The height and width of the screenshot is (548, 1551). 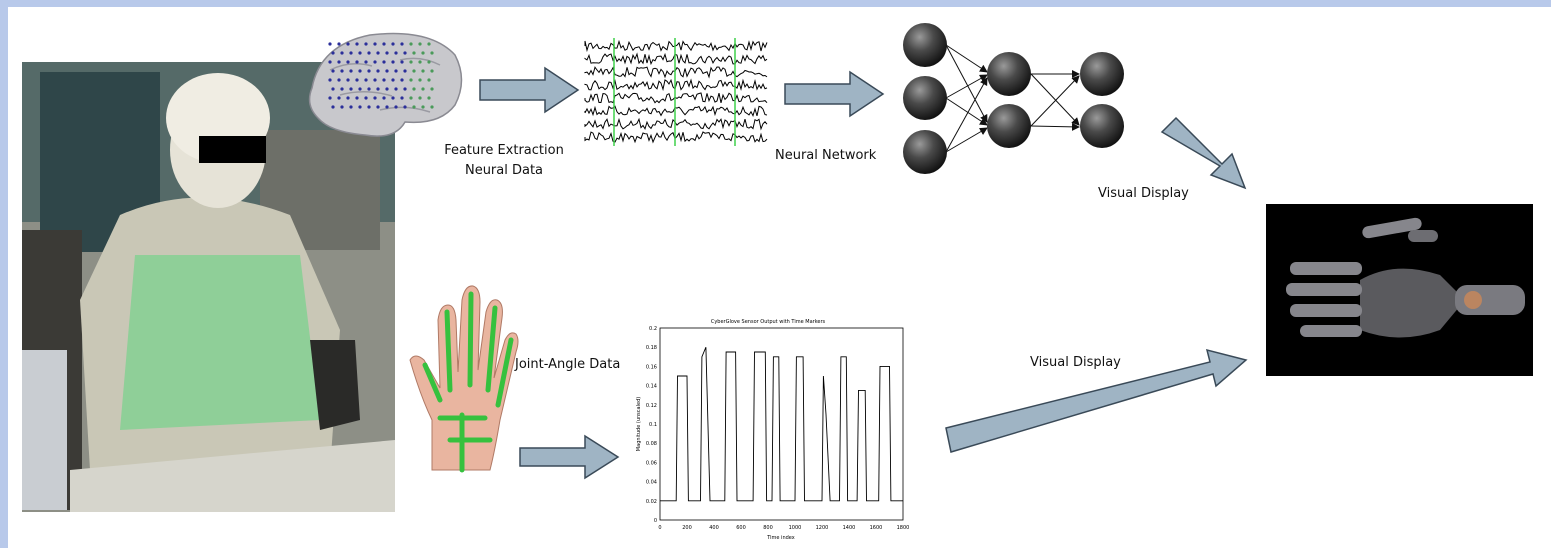 What do you see at coordinates (714, 528) in the screenshot?
I see `chart-x-tick-label: 400` at bounding box center [714, 528].